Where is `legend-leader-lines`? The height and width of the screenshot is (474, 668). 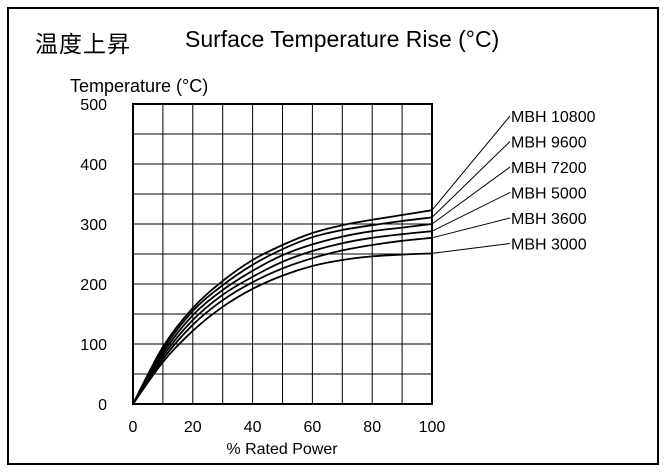 legend-leader-lines is located at coordinates (471, 184).